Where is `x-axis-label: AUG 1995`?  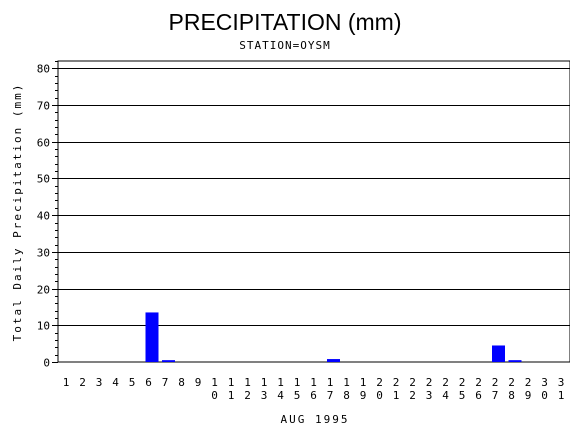
x-axis-label: AUG 1995 is located at coordinates (315, 419).